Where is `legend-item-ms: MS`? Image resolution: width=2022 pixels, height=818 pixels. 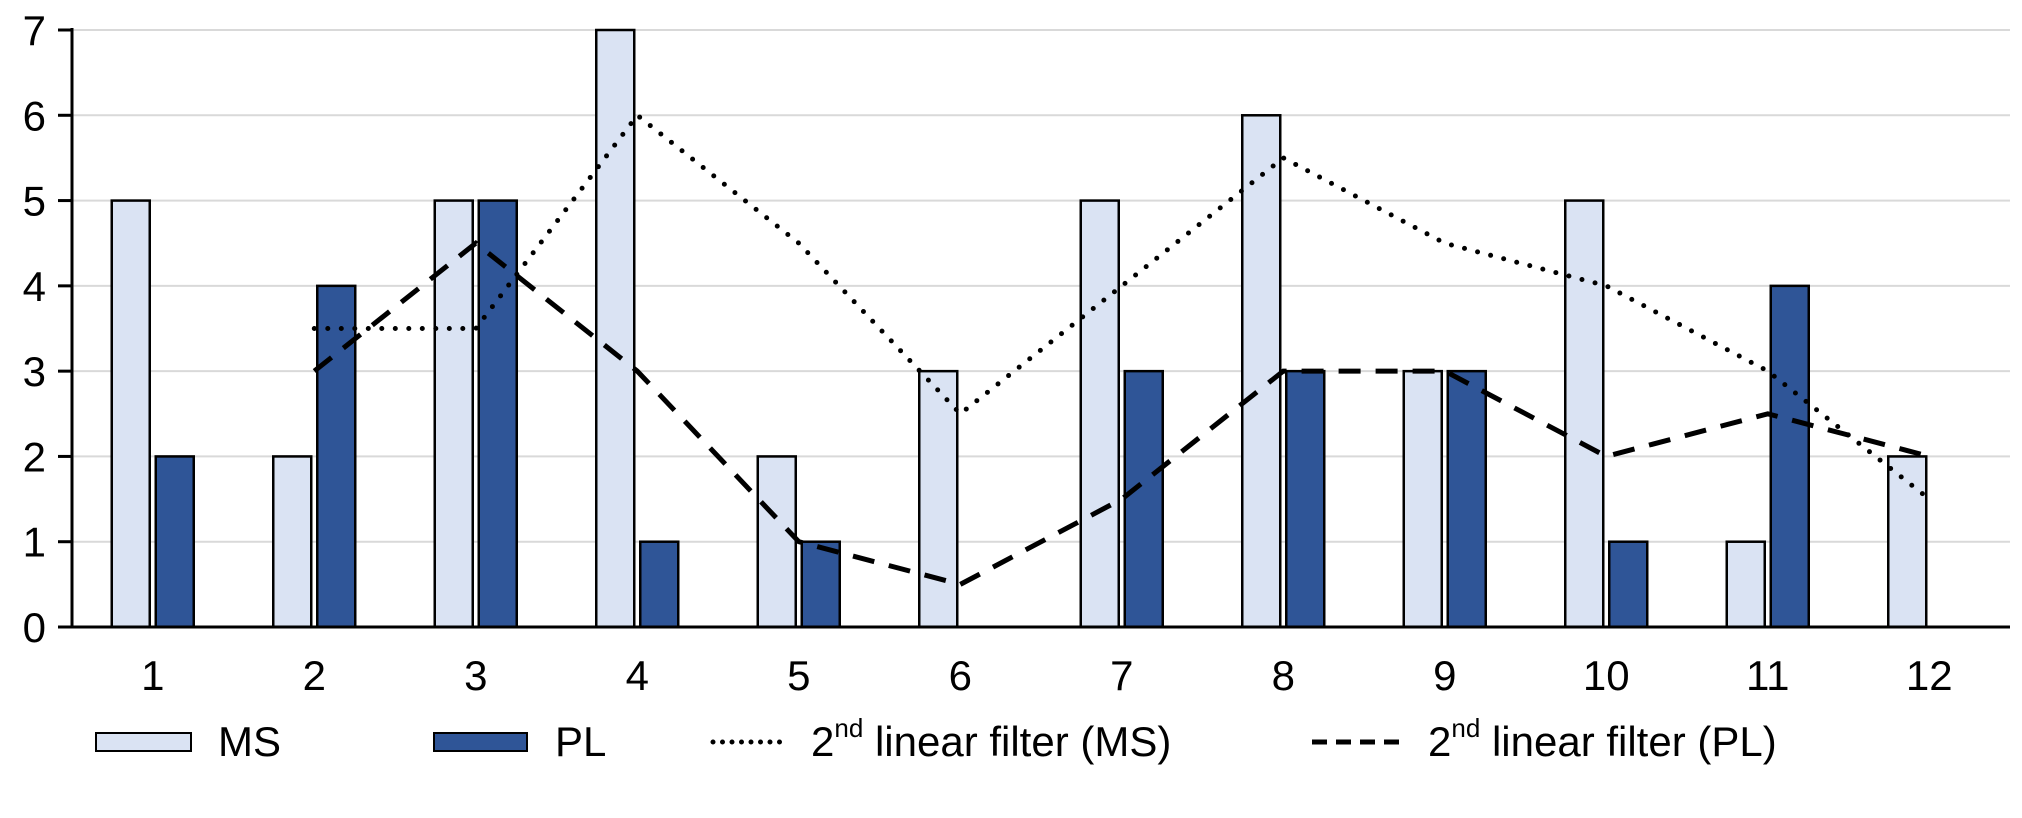 legend-item-ms: MS is located at coordinates (188, 742).